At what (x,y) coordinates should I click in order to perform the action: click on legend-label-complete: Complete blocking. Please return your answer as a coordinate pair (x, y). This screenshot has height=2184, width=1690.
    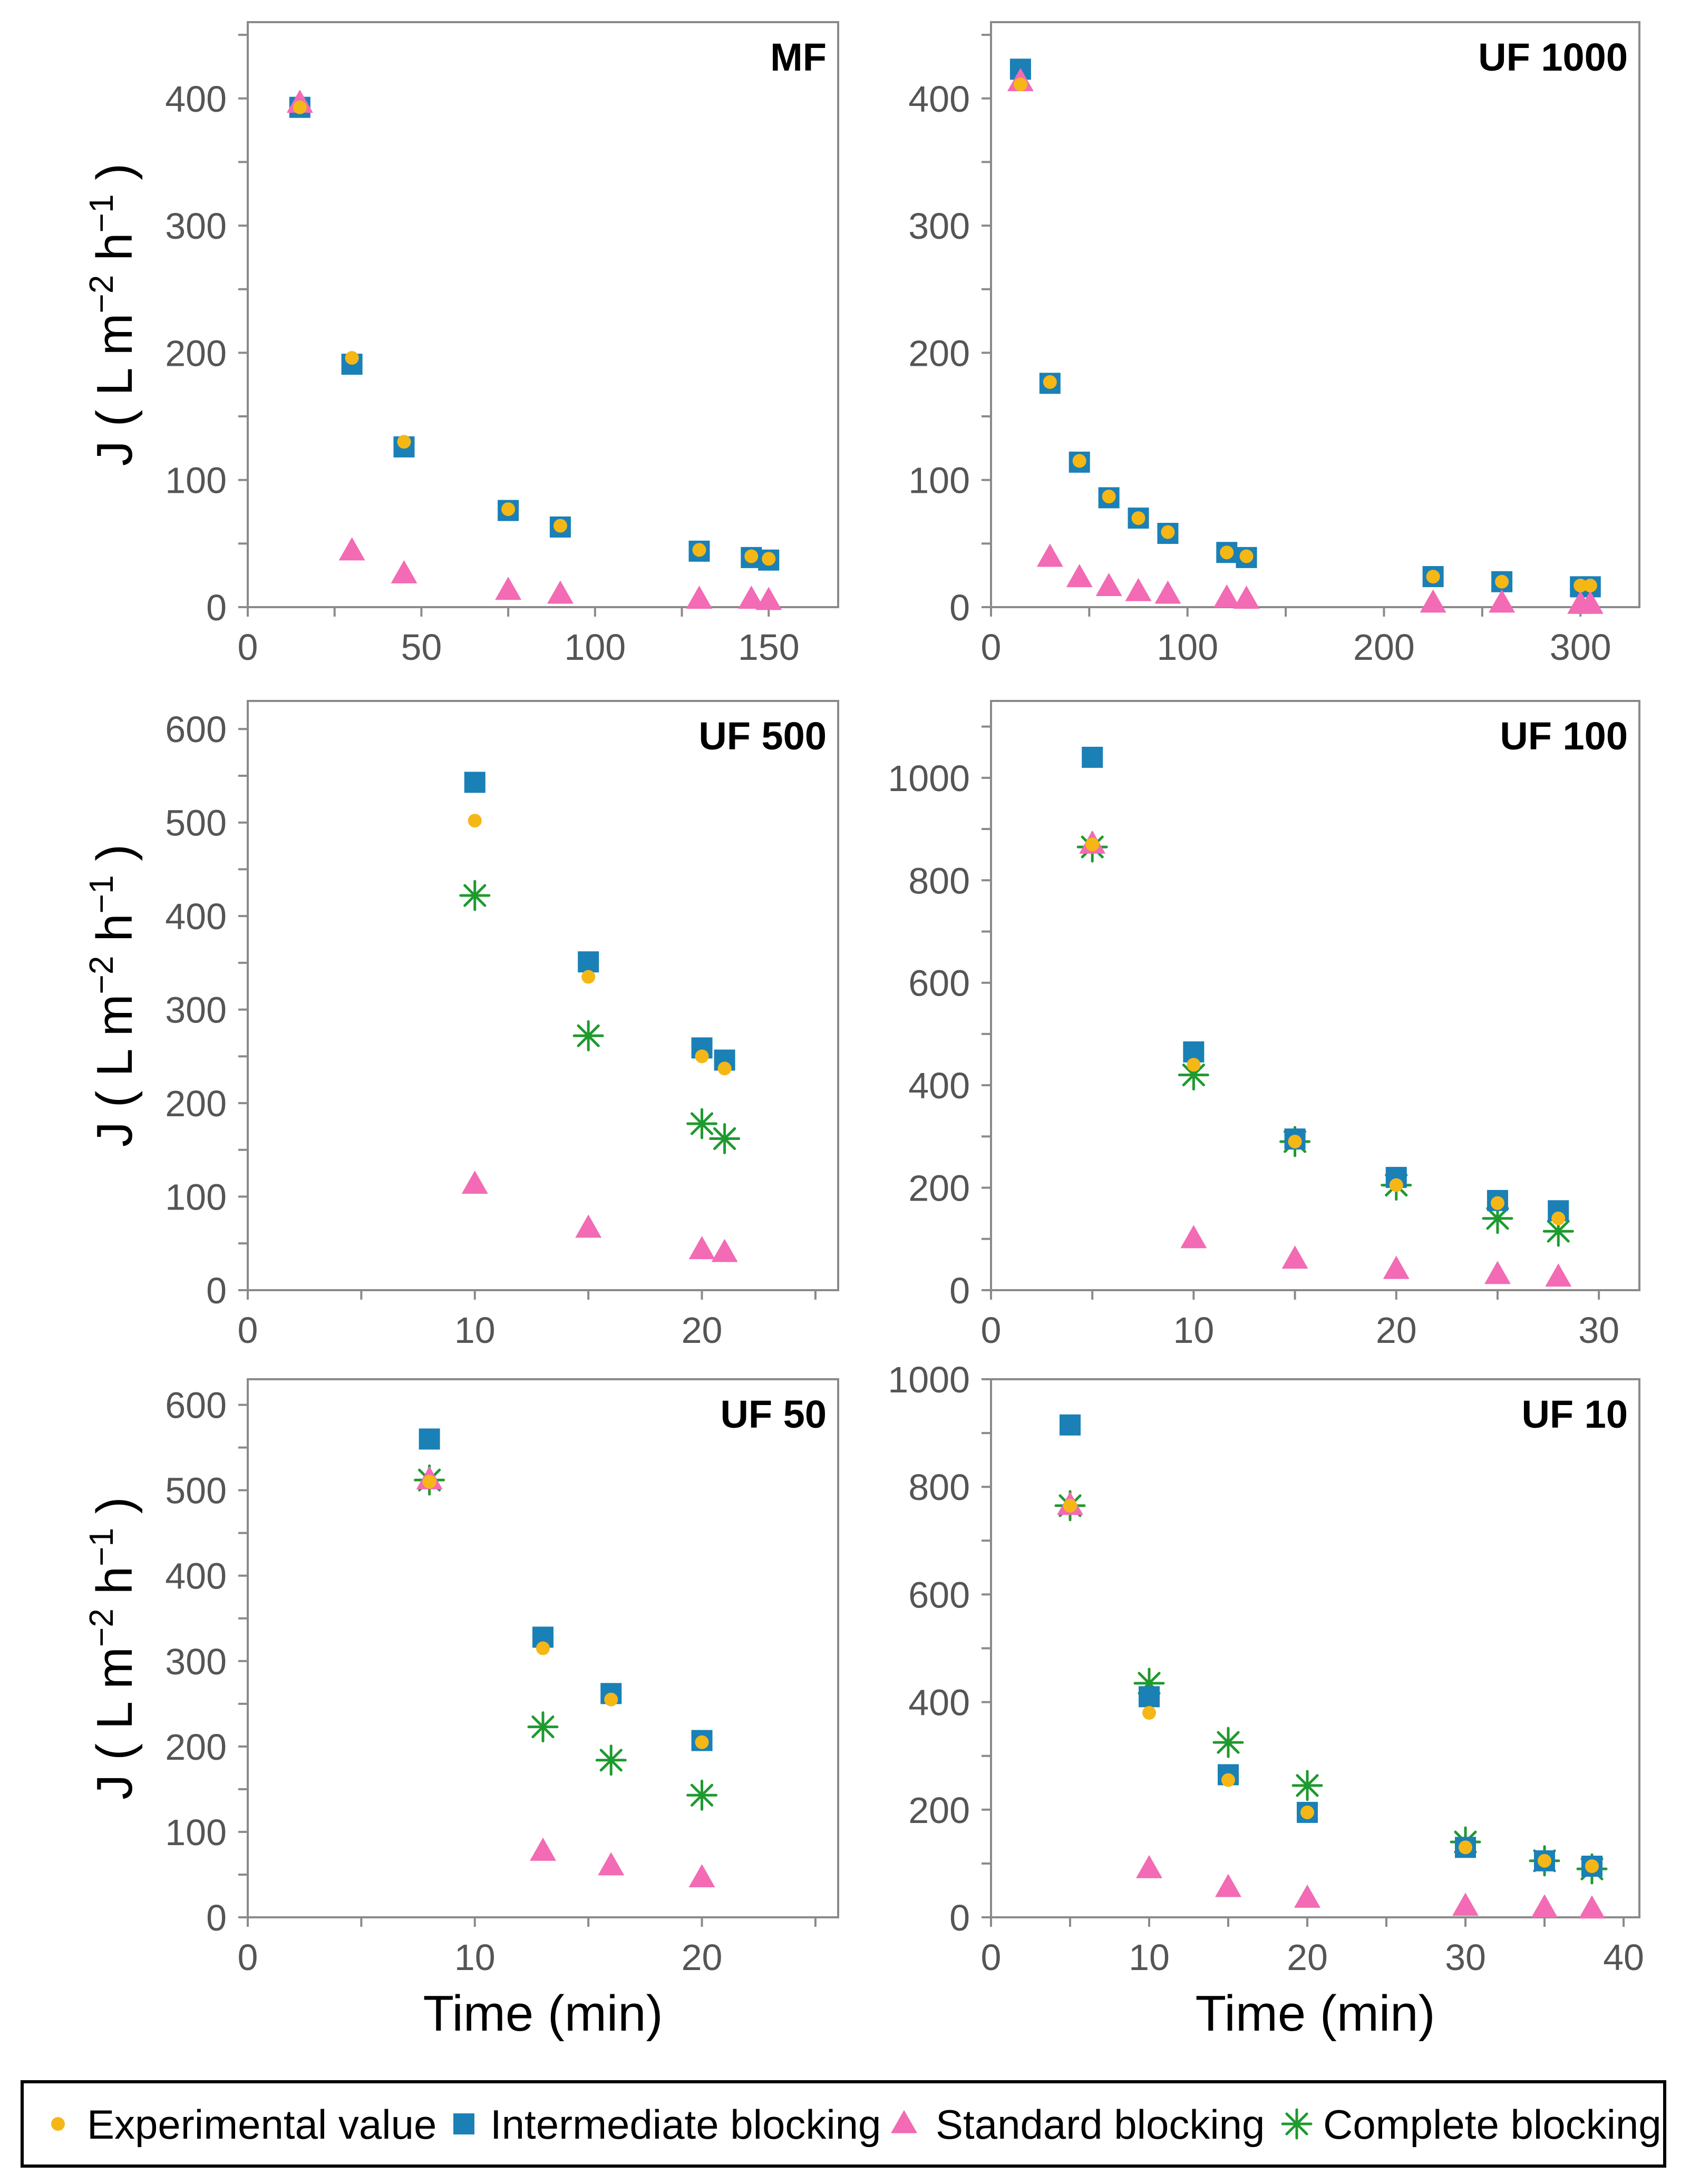
    Looking at the image, I should click on (1492, 2124).